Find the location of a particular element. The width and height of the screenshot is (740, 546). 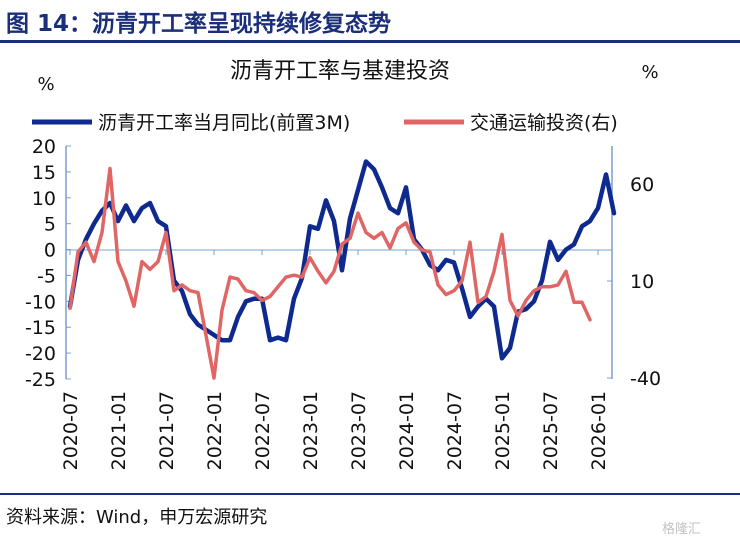

watermark: 格隆汇 is located at coordinates (682, 529).